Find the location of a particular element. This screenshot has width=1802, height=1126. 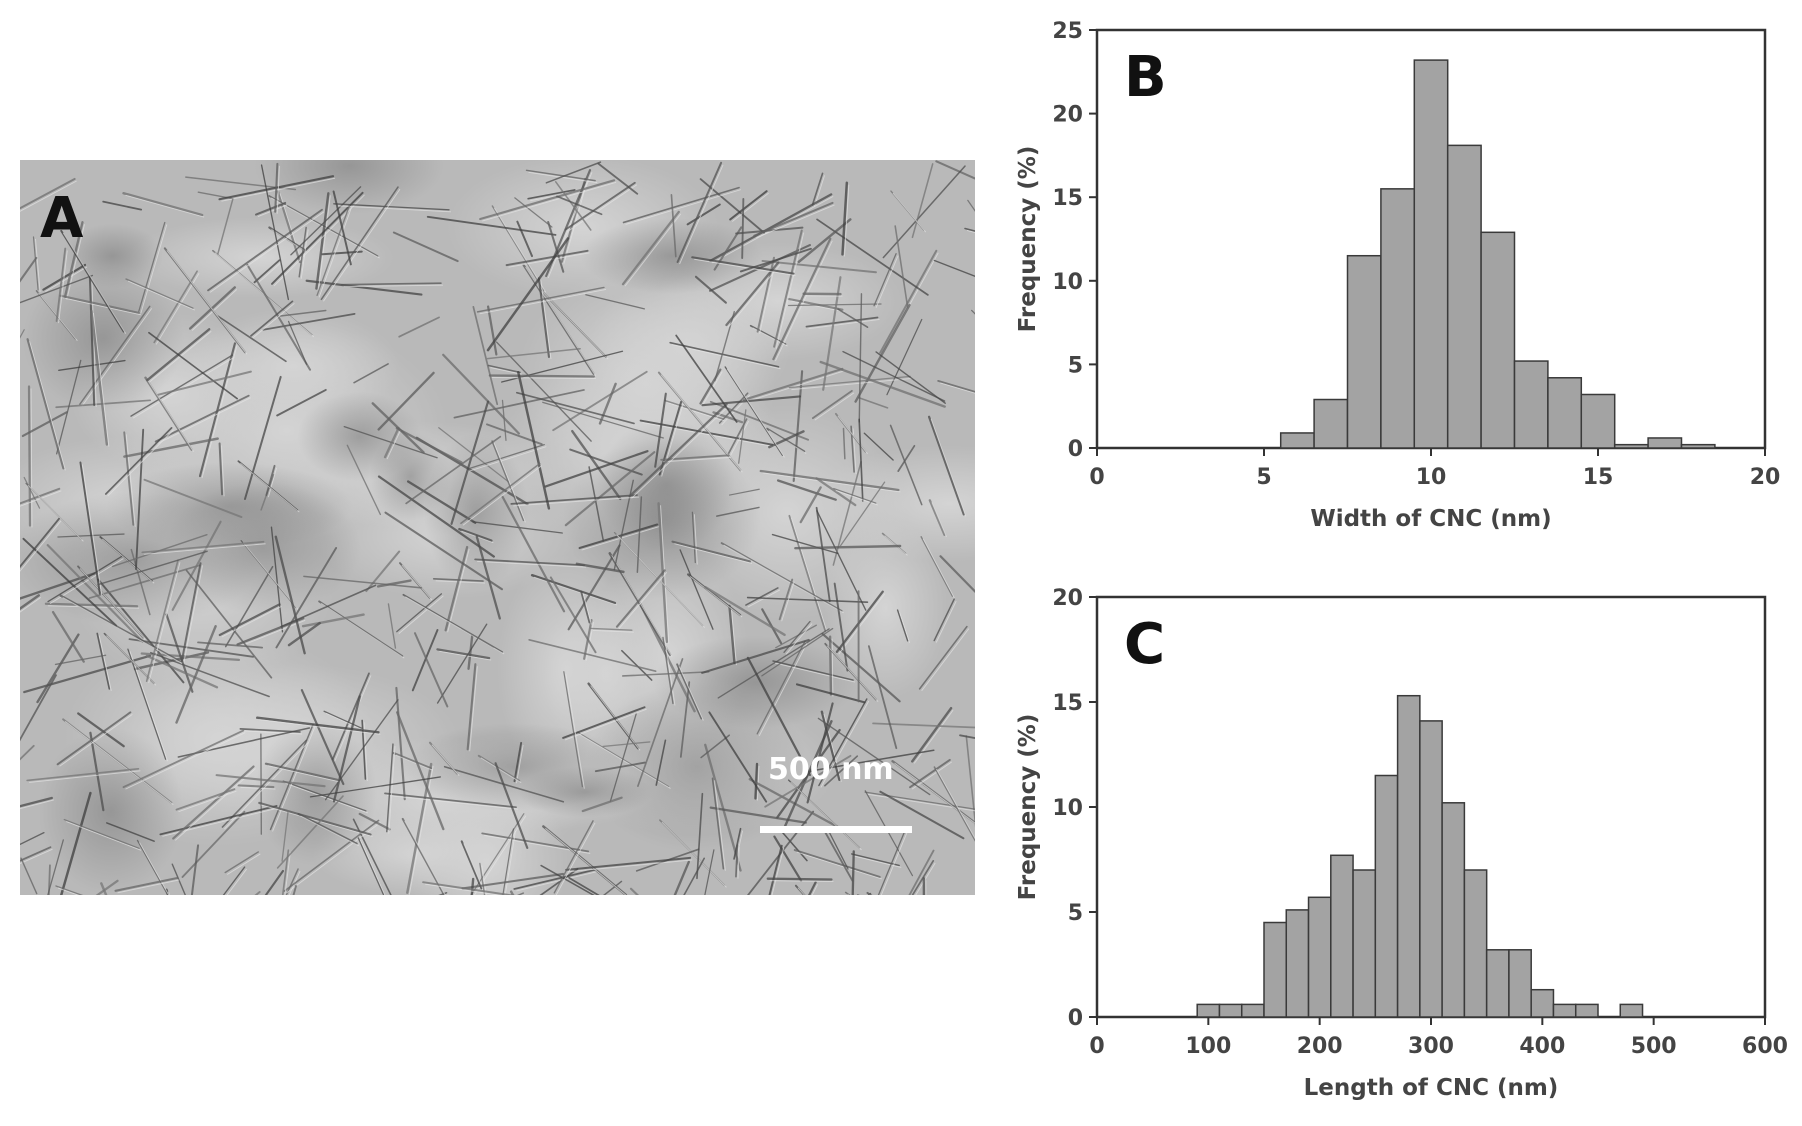

x-tick-label: 10 is located at coordinates (1431, 477).